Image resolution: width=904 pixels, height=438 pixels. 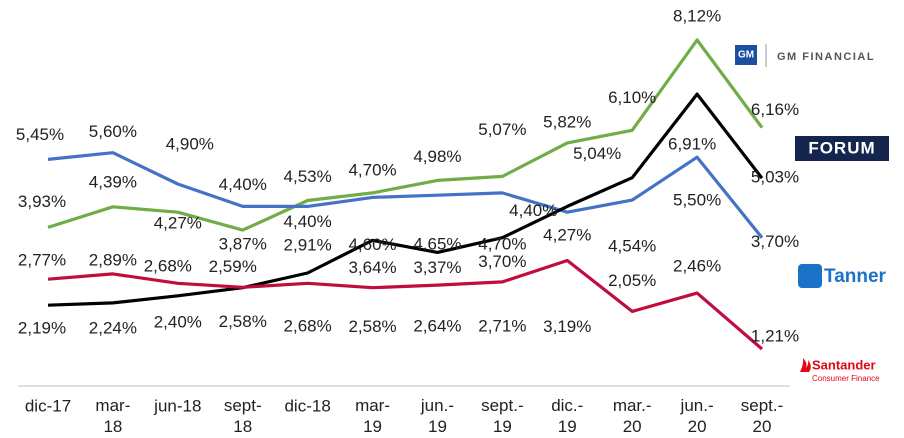 I want to click on legend-label: FORUM, so click(x=841, y=147).